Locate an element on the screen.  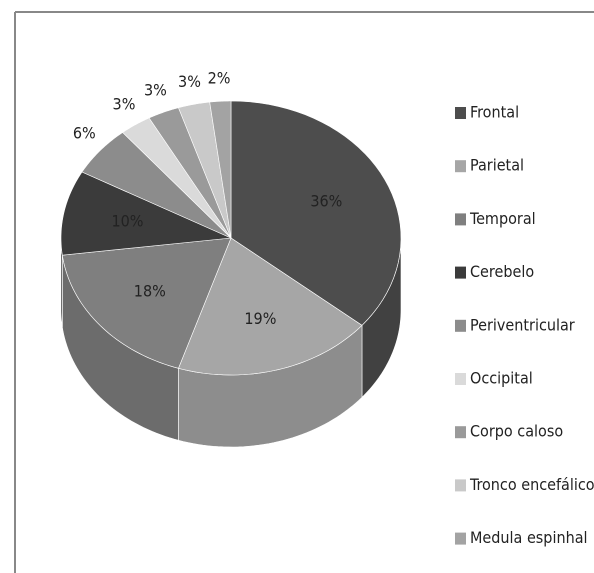
legend-label: Parietal is located at coordinates (497, 165).